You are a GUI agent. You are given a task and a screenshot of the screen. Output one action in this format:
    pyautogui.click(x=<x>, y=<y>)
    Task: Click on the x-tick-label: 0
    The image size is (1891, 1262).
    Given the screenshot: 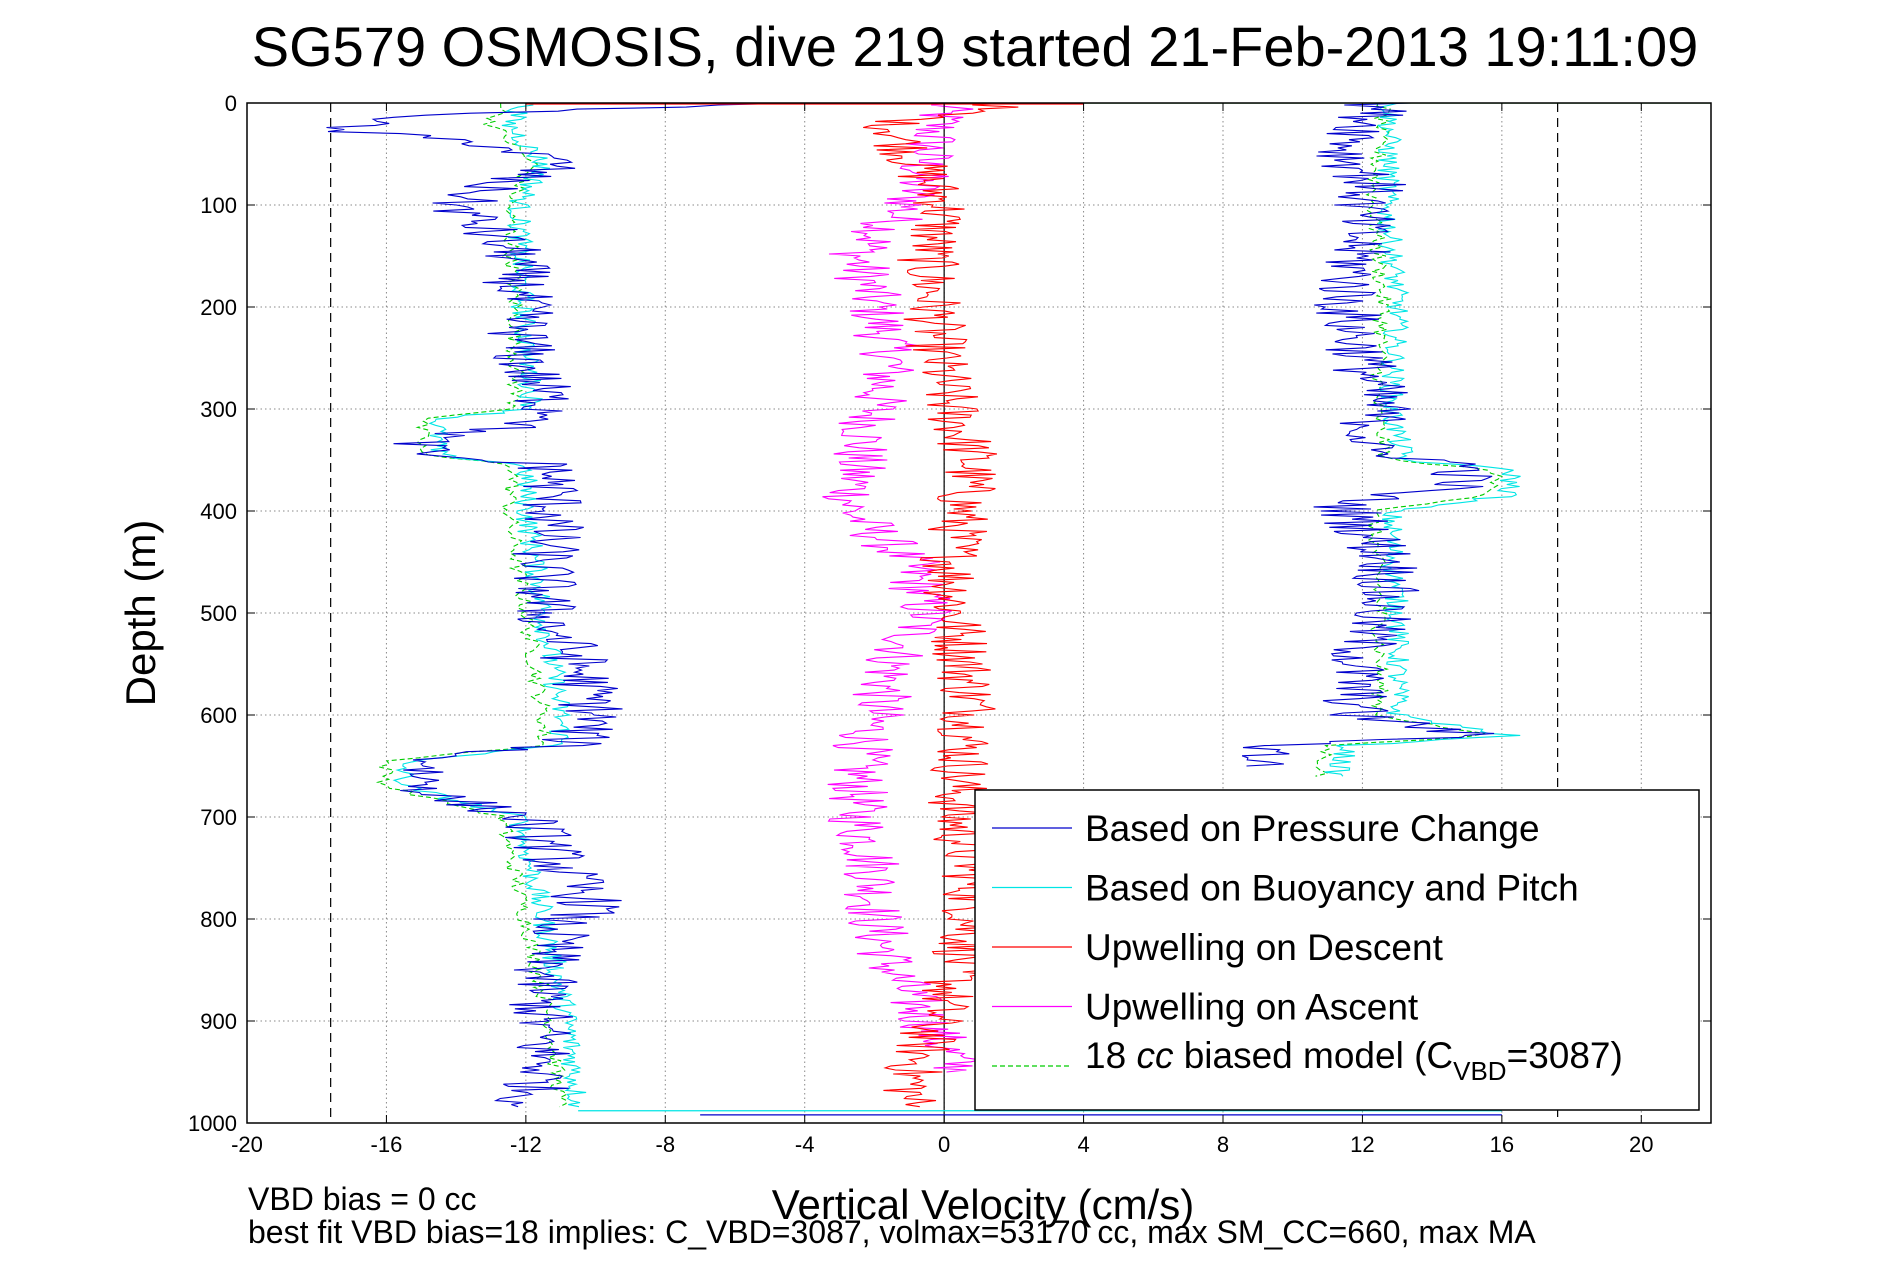 What is the action you would take?
    pyautogui.click(x=944, y=1144)
    